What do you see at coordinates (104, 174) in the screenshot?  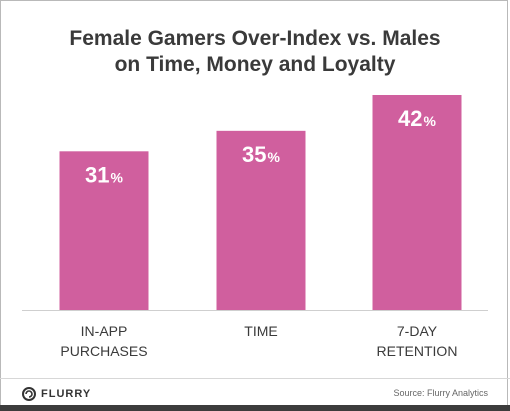 I see `bar-value-label-1: 31%` at bounding box center [104, 174].